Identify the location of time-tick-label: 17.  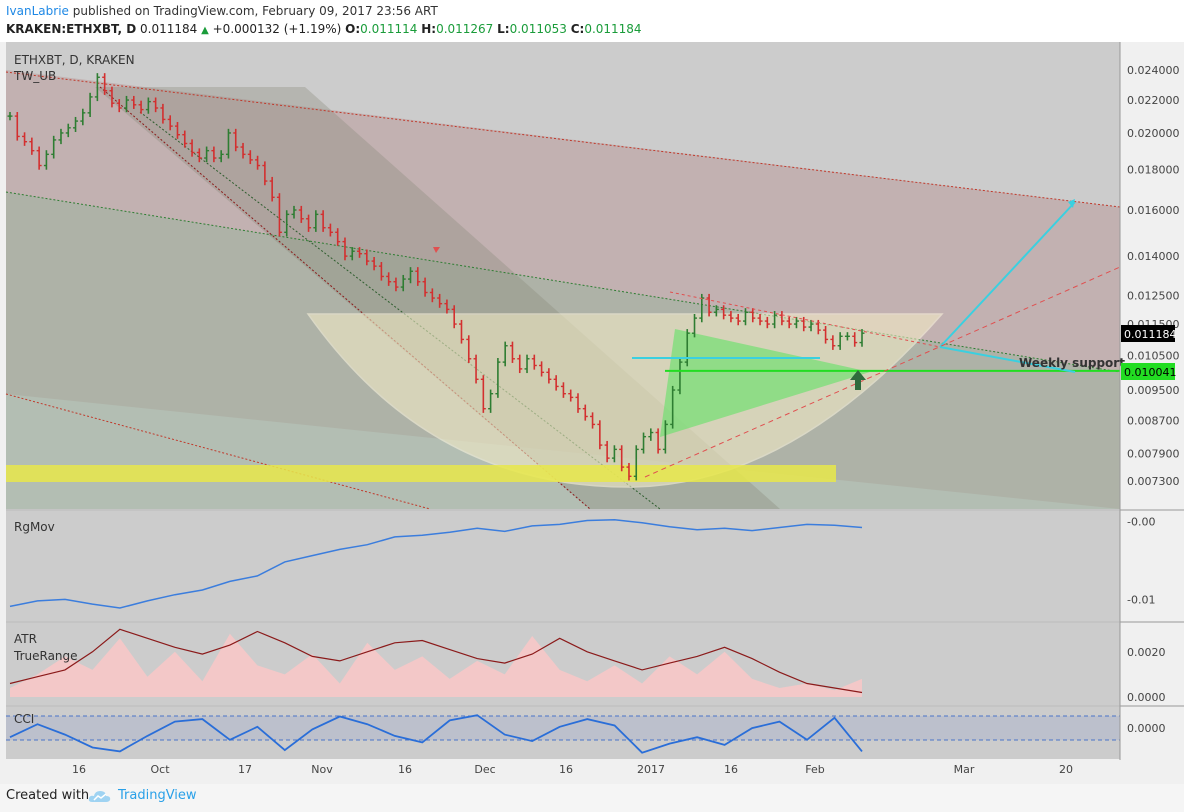
(245, 769).